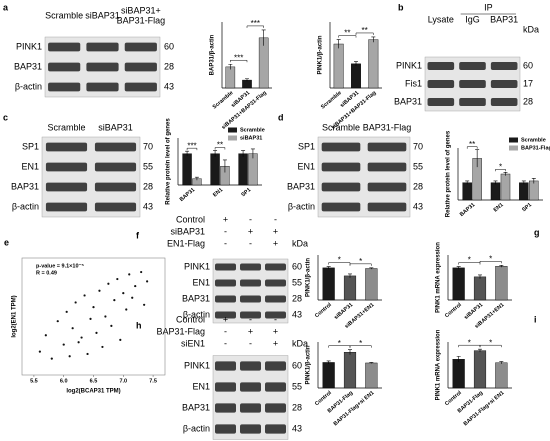  What do you see at coordinates (504, 19) in the screenshot?
I see `column-label: BAP31` at bounding box center [504, 19].